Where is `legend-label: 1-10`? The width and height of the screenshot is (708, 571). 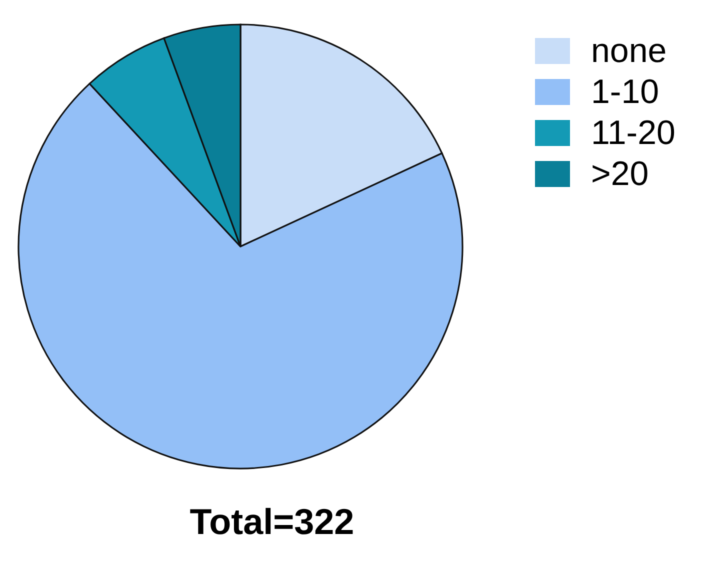 legend-label: 1-10 is located at coordinates (625, 91).